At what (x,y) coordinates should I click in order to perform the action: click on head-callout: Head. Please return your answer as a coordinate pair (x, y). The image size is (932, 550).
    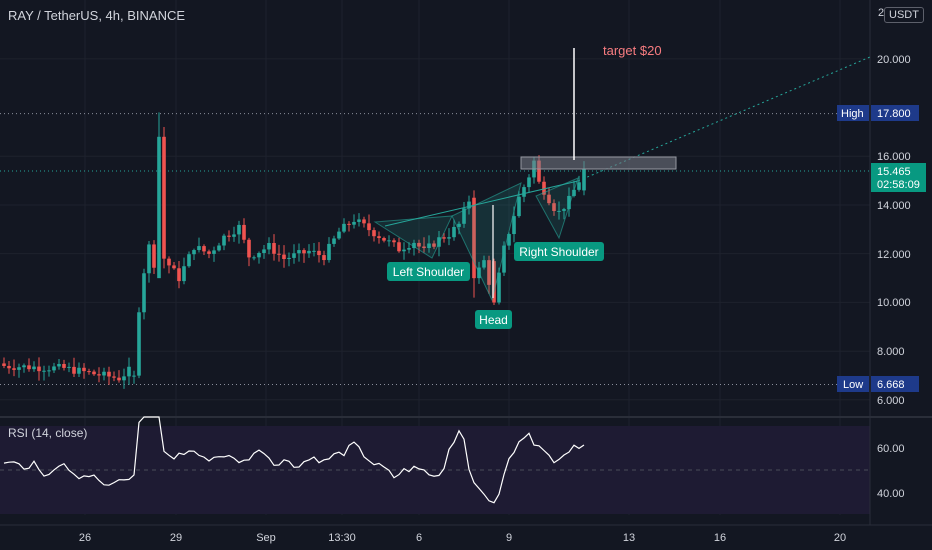
    Looking at the image, I should click on (493, 319).